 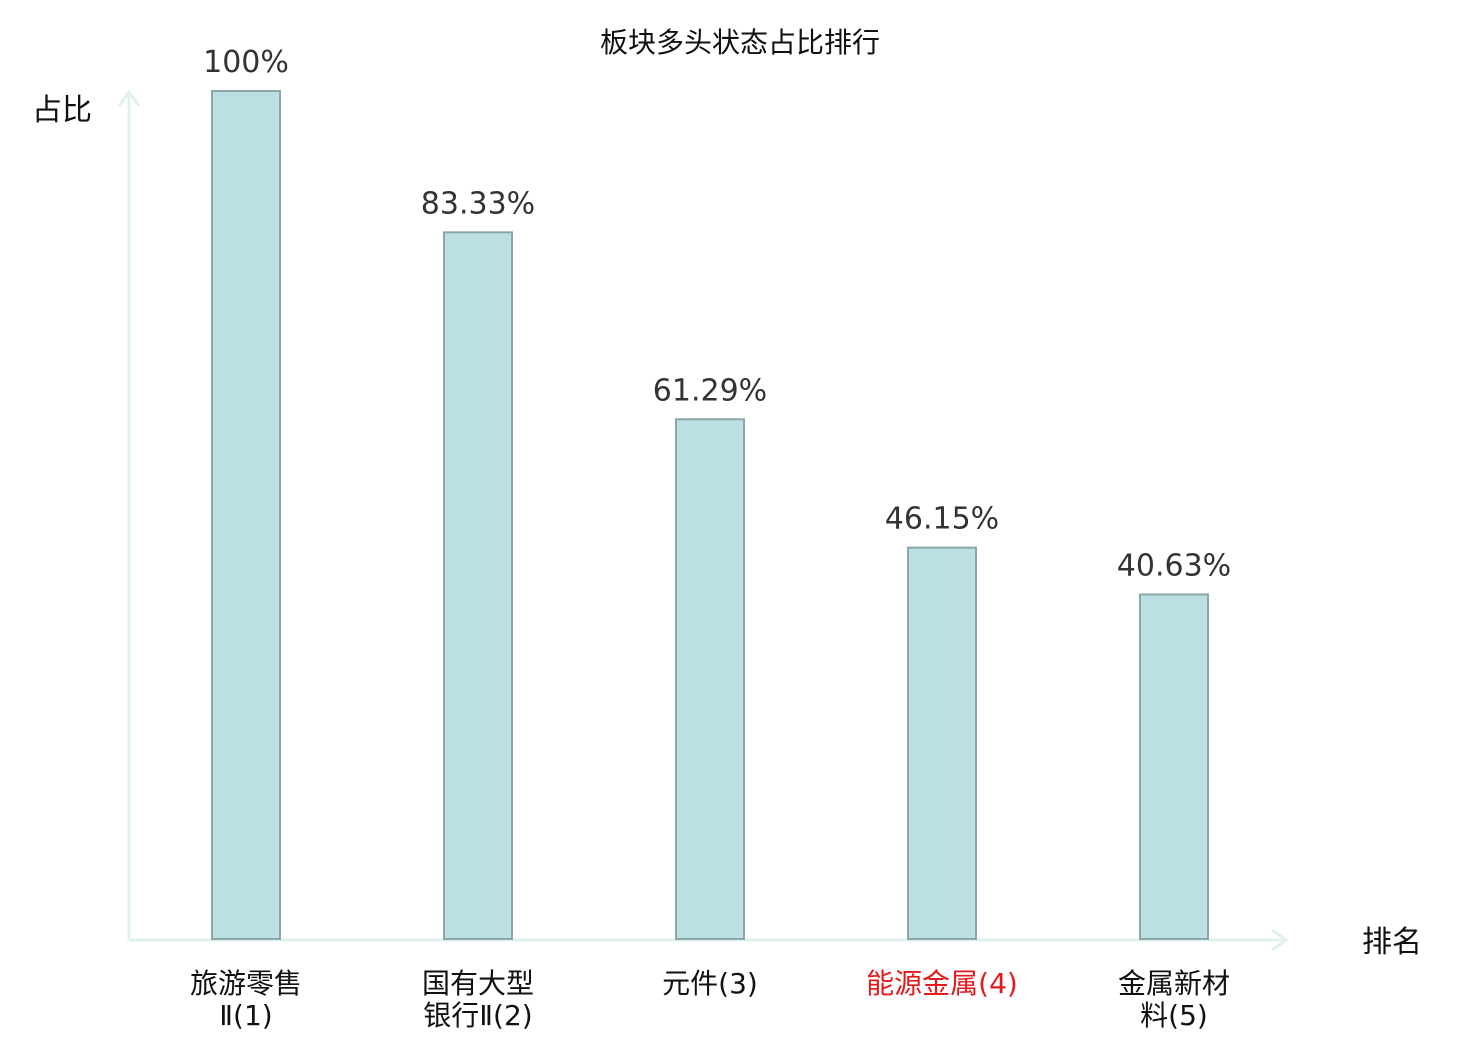 What do you see at coordinates (1280, 940) in the screenshot?
I see `x-axis-arrow` at bounding box center [1280, 940].